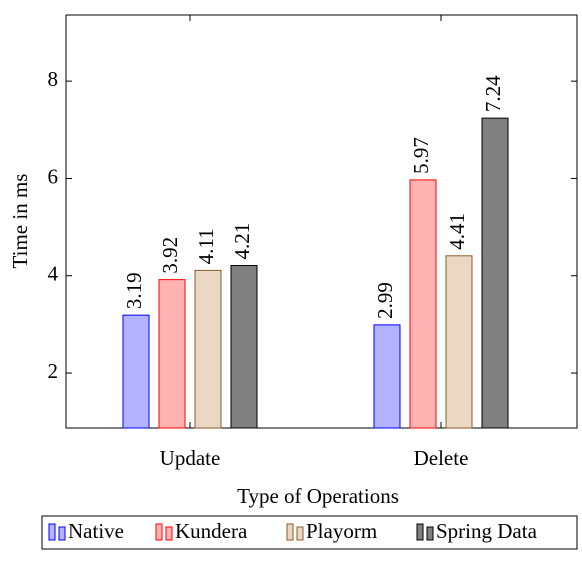 This screenshot has height=561, width=582. What do you see at coordinates (493, 93) in the screenshot?
I see `value-label: 7.24` at bounding box center [493, 93].